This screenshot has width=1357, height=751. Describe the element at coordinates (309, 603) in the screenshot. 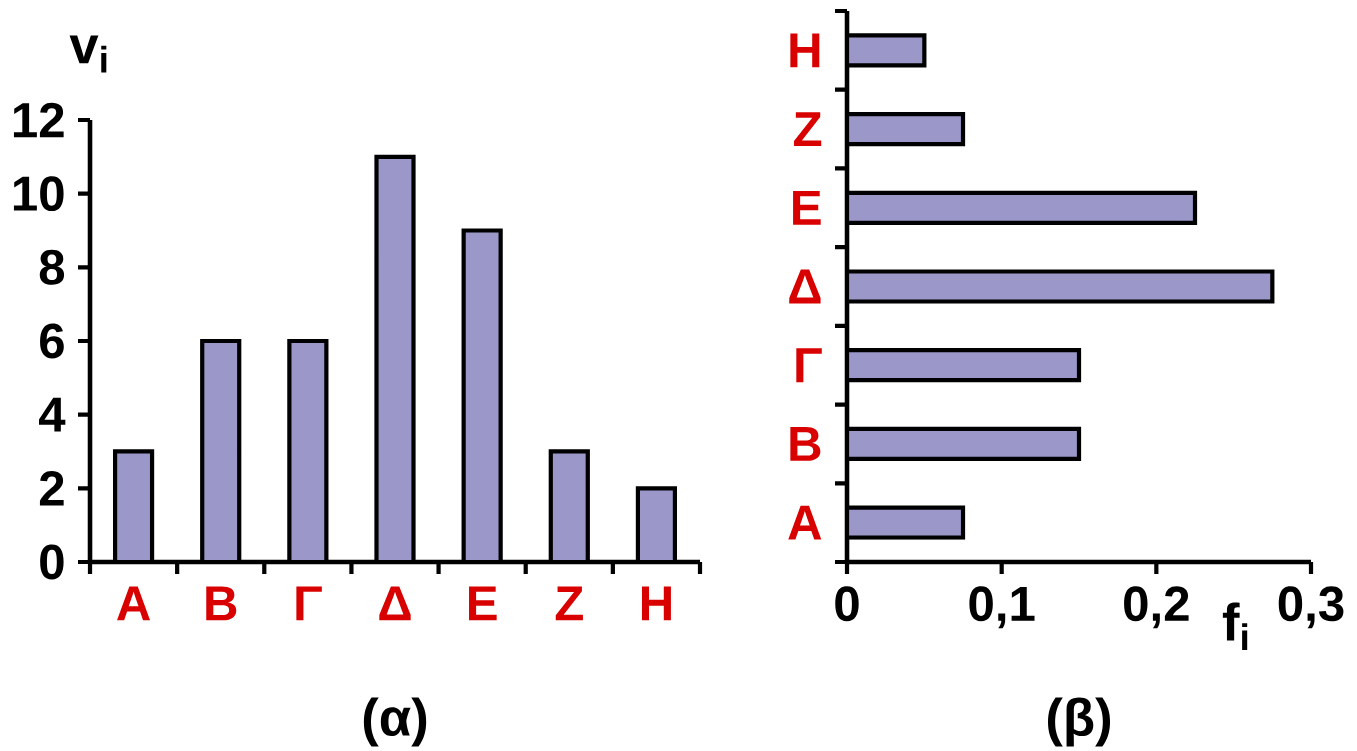

I see `x-tick-label: Γ` at that location.